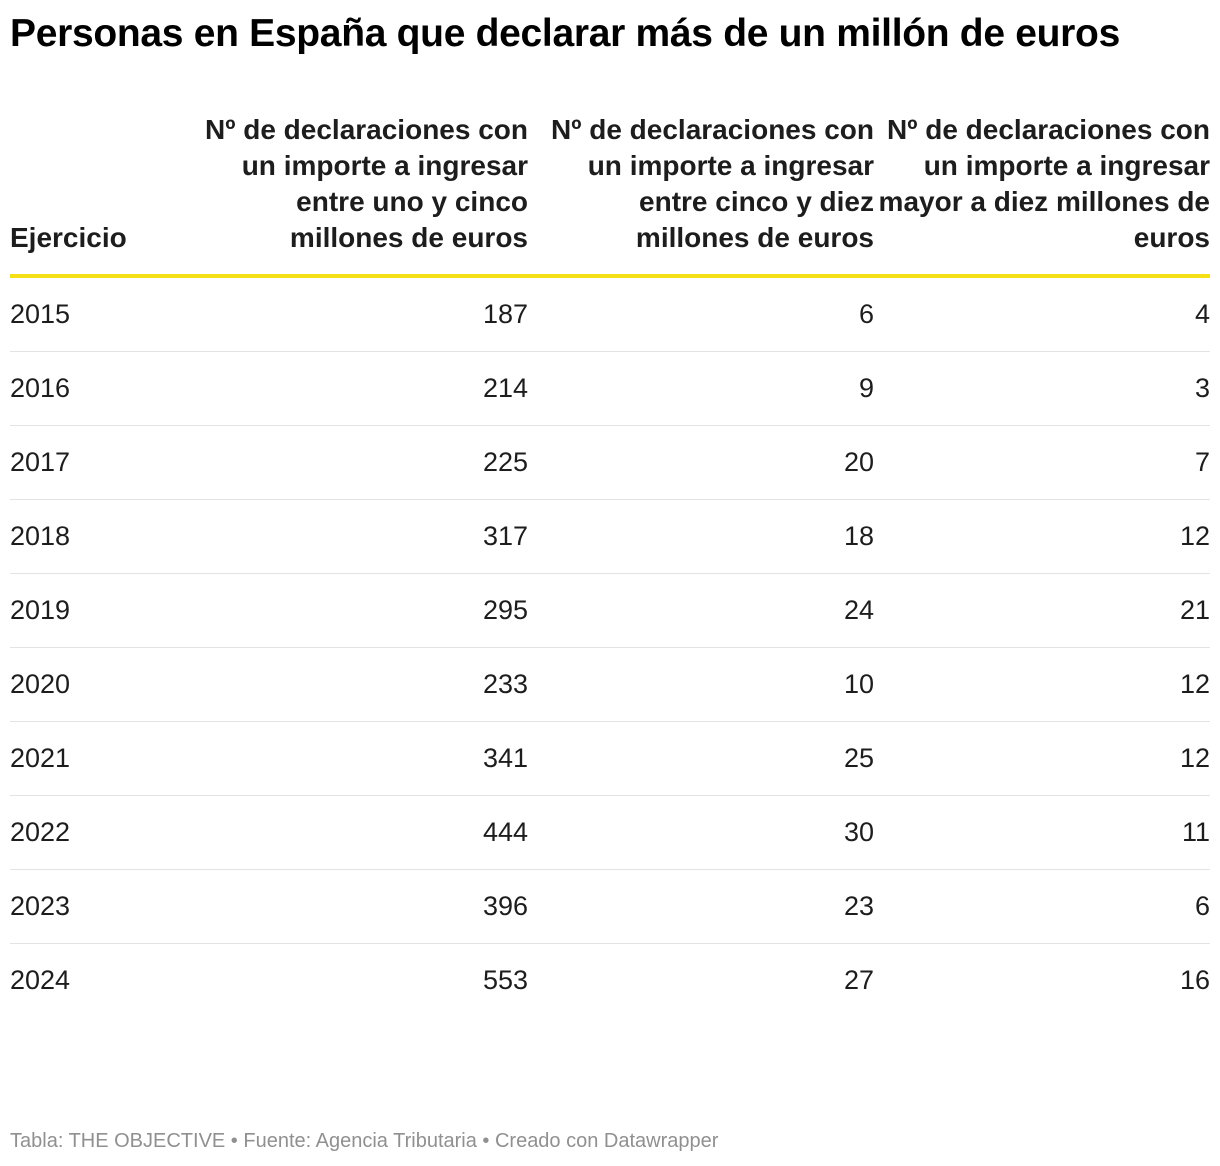 This screenshot has width=1220, height=1166. What do you see at coordinates (105, 758) in the screenshot?
I see `cell-year: 2021` at bounding box center [105, 758].